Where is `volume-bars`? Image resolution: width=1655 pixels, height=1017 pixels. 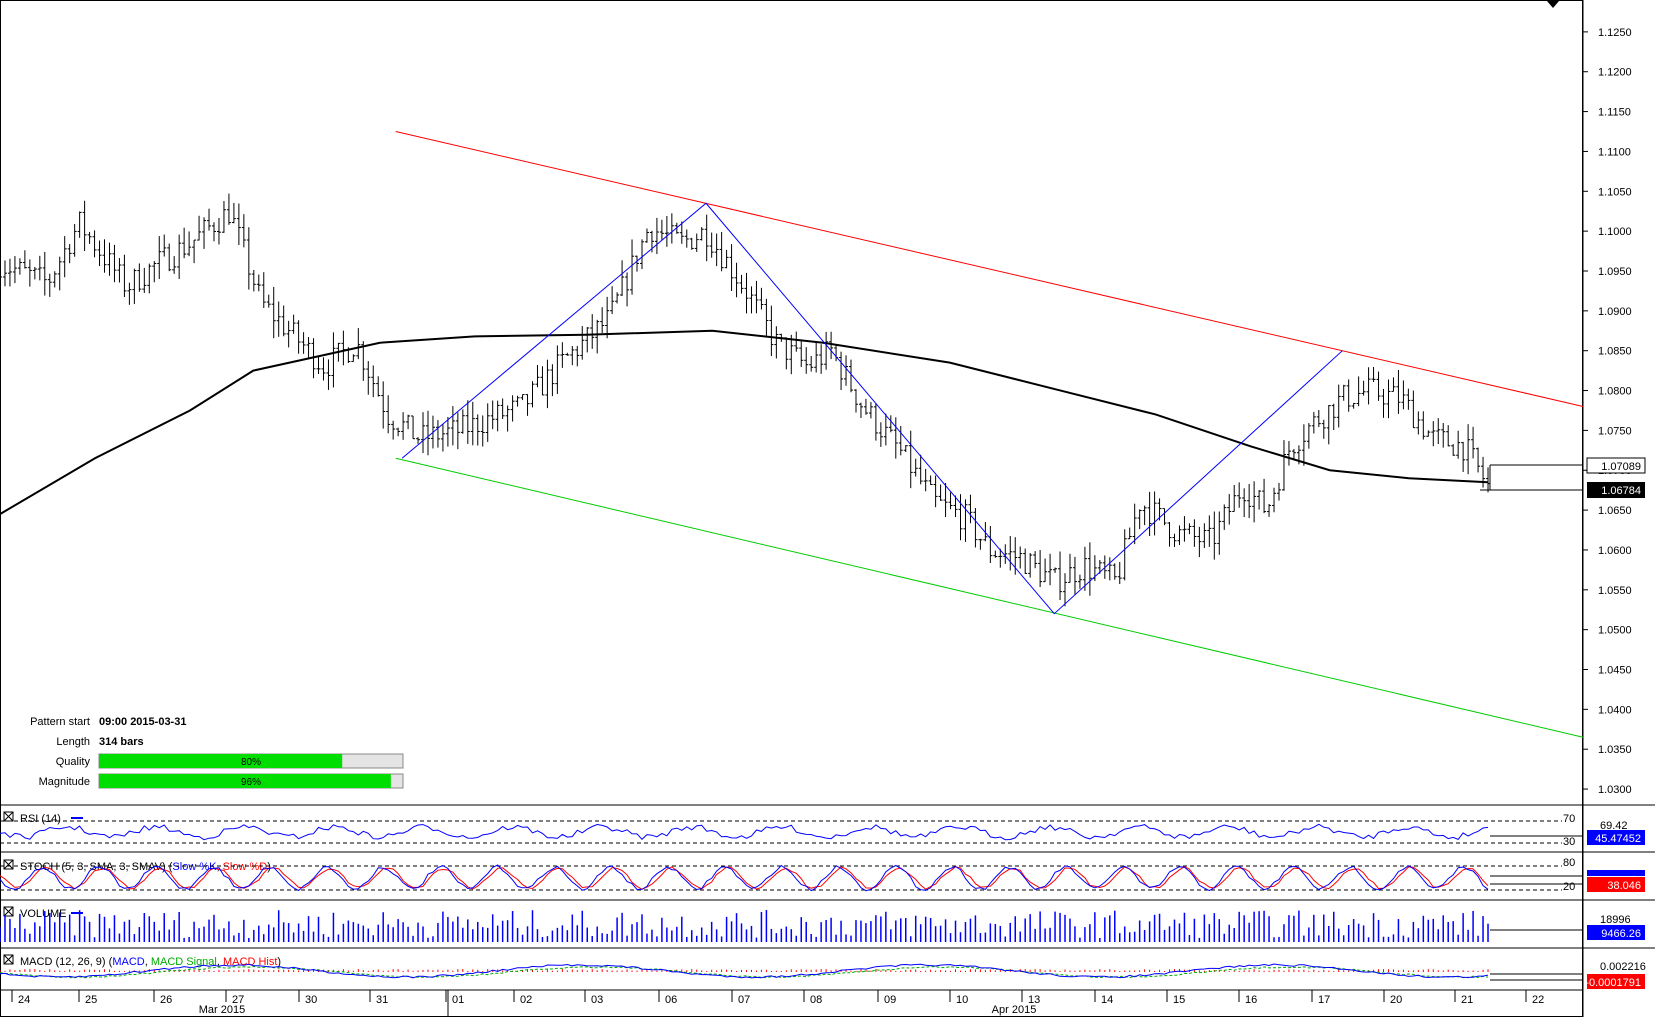
volume-bars is located at coordinates (744, 926).